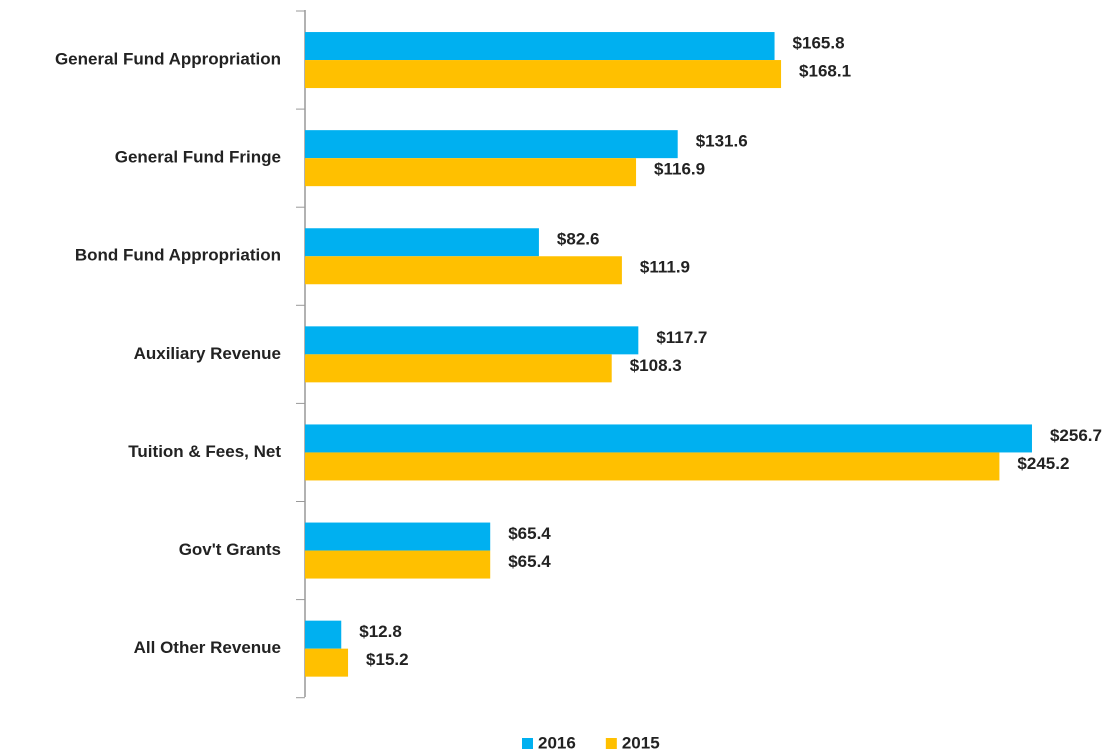  Describe the element at coordinates (178, 255) in the screenshot. I see `category-label: Bond Fund Appropriation` at that location.